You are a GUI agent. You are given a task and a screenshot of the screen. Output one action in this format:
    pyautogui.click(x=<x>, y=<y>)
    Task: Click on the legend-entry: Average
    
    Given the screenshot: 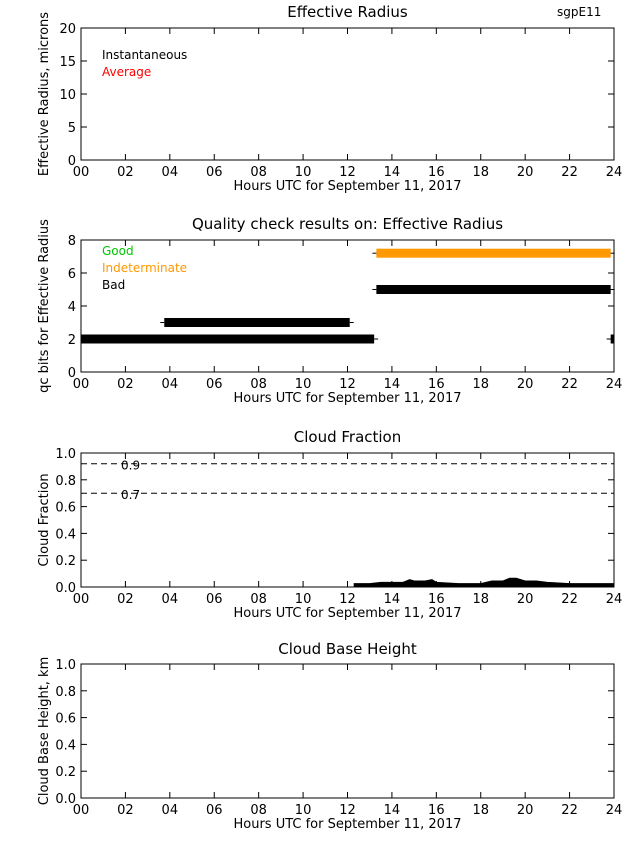 What is the action you would take?
    pyautogui.click(x=126, y=72)
    